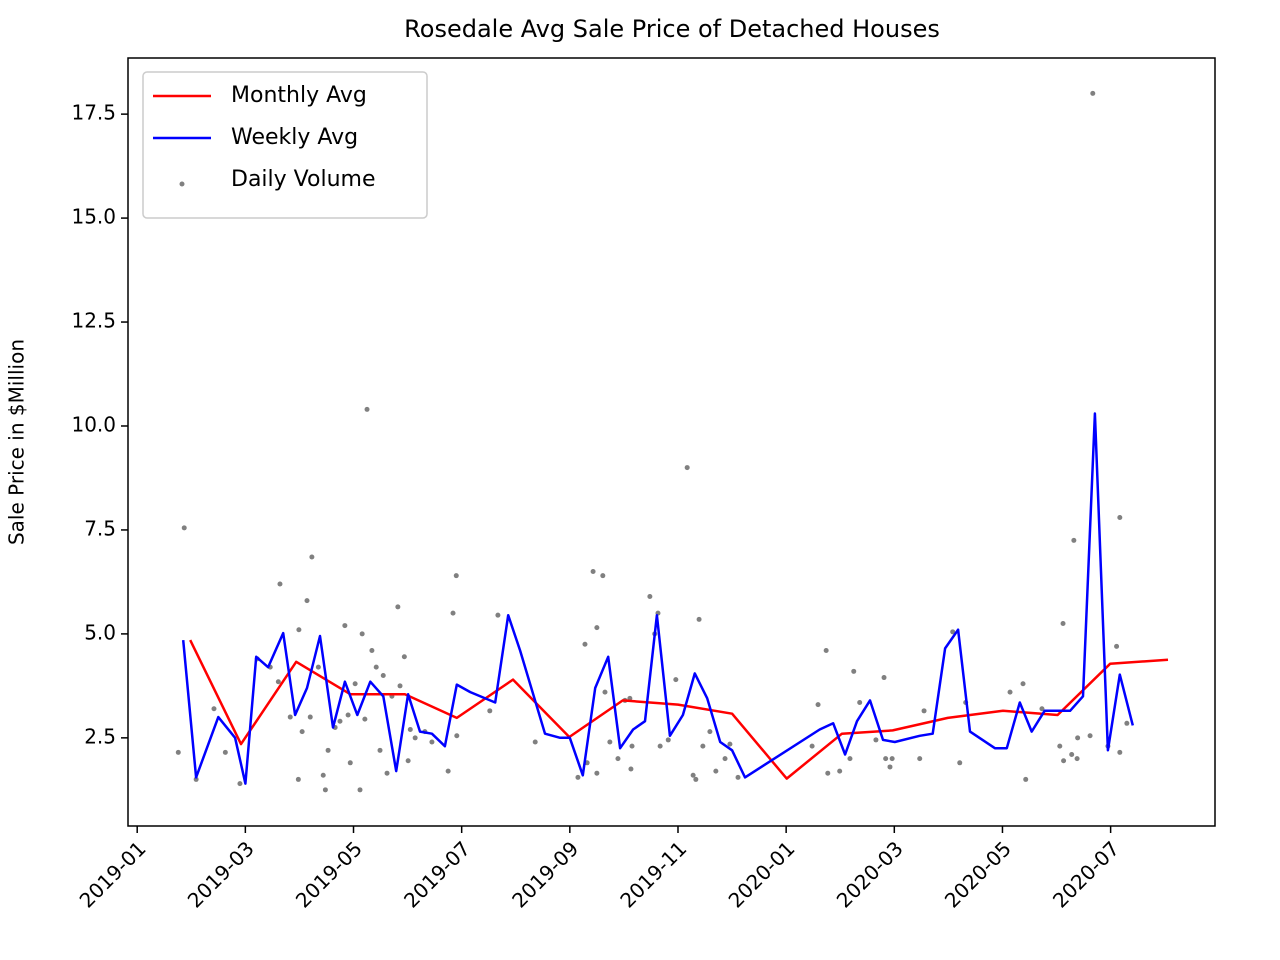  Describe the element at coordinates (100, 528) in the screenshot. I see `y-tick-label: 7.5` at that location.